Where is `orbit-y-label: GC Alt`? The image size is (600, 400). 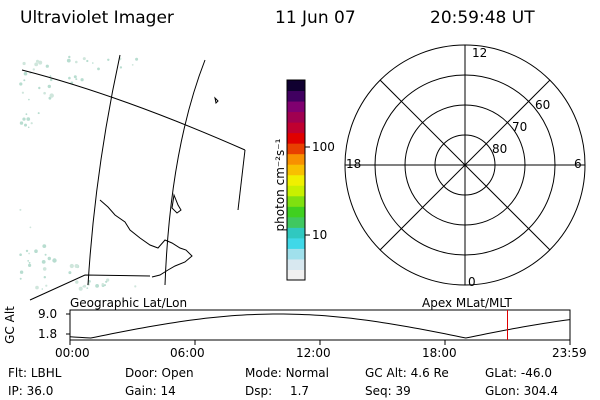 orbit-y-label: GC Alt is located at coordinates (10, 325).